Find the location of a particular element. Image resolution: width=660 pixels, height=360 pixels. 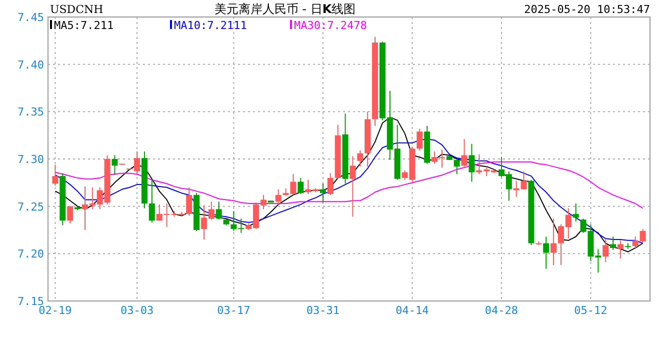

legend-label: MA10:7.2111 is located at coordinates (210, 25).